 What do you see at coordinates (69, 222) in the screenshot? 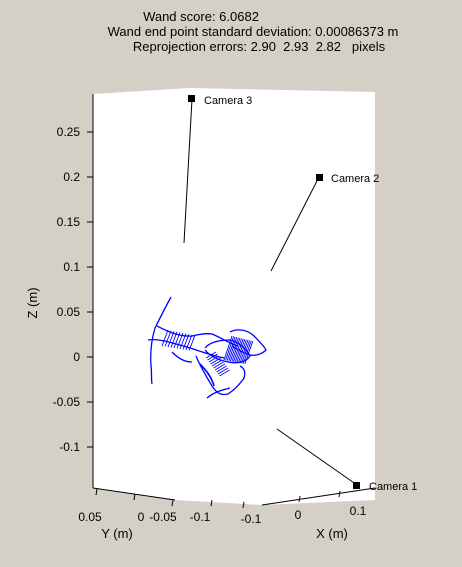
I see `z-tick-label: 0.15` at bounding box center [69, 222].